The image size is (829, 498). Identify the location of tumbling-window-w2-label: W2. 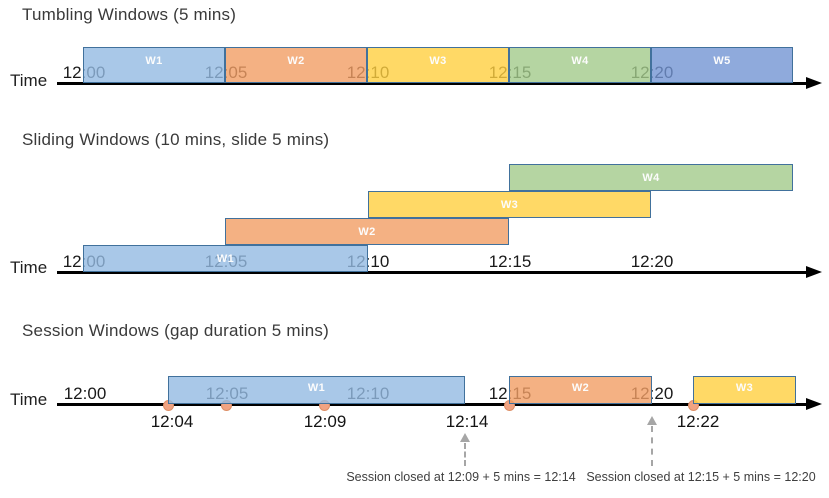
(296, 60).